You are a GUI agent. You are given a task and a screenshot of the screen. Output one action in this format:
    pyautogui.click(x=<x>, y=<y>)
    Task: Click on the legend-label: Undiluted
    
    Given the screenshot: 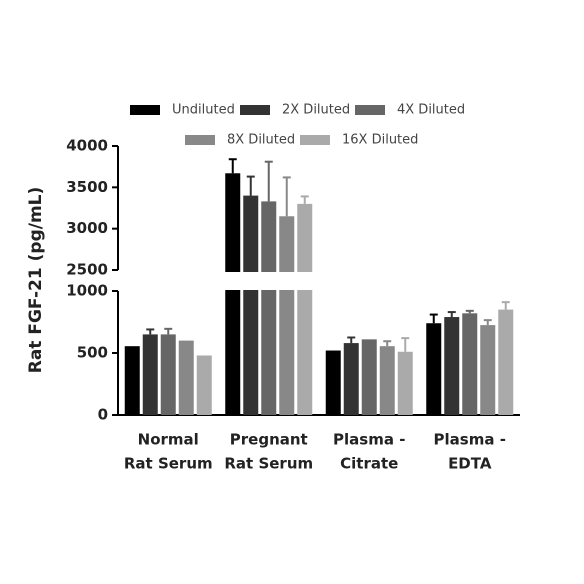 What is the action you would take?
    pyautogui.click(x=203, y=110)
    